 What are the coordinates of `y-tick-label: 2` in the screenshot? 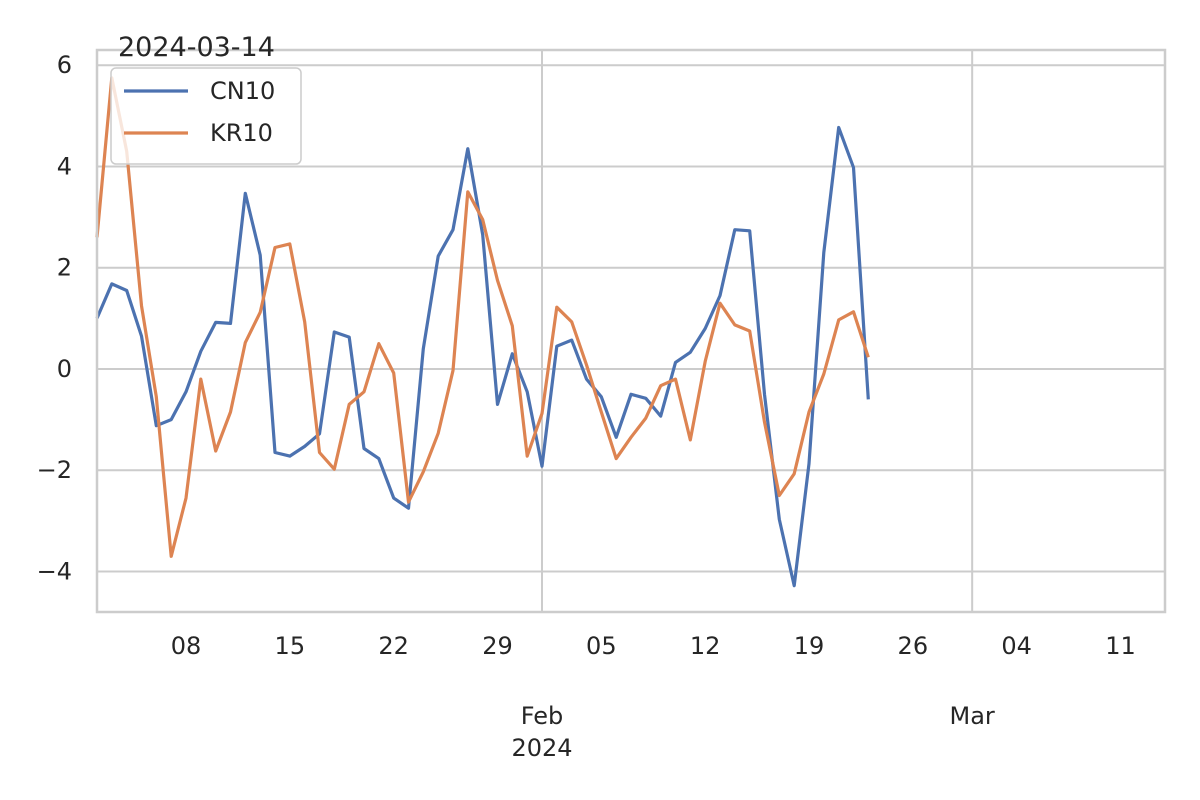 It's located at (64, 268).